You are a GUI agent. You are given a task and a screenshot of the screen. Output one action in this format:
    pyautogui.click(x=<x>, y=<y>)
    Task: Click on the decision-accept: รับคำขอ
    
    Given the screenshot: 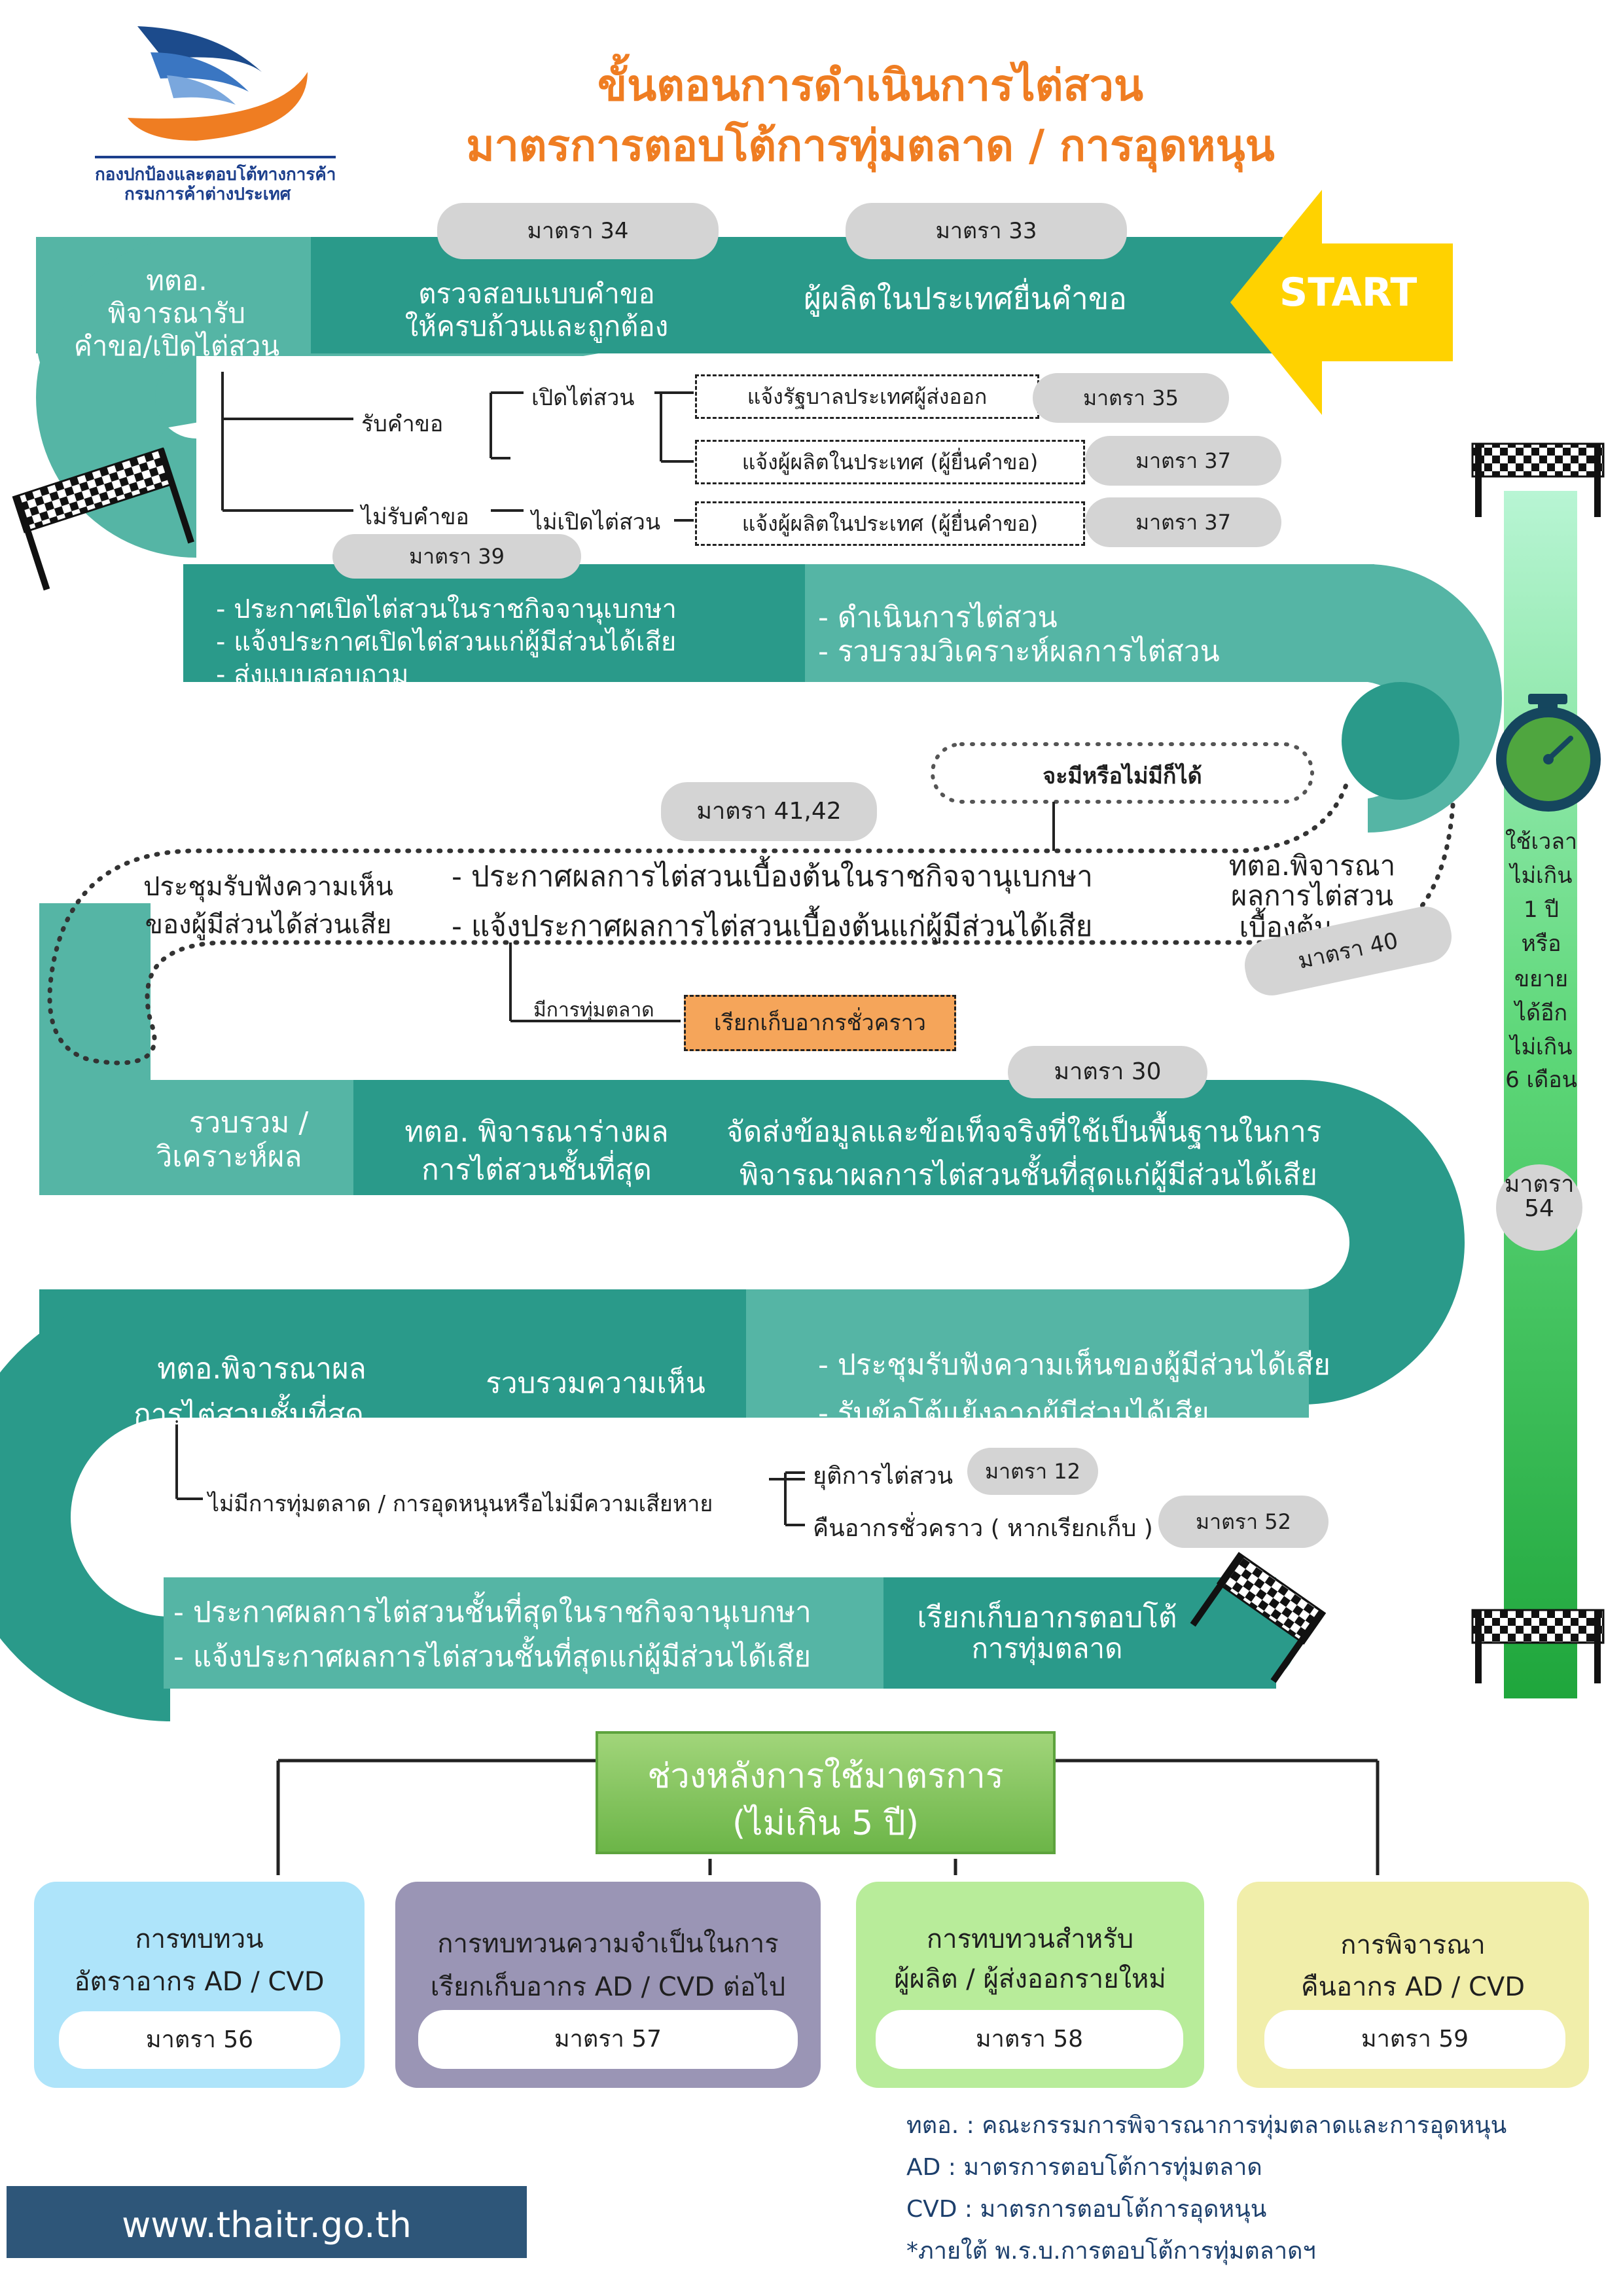 What is the action you would take?
    pyautogui.click(x=402, y=424)
    